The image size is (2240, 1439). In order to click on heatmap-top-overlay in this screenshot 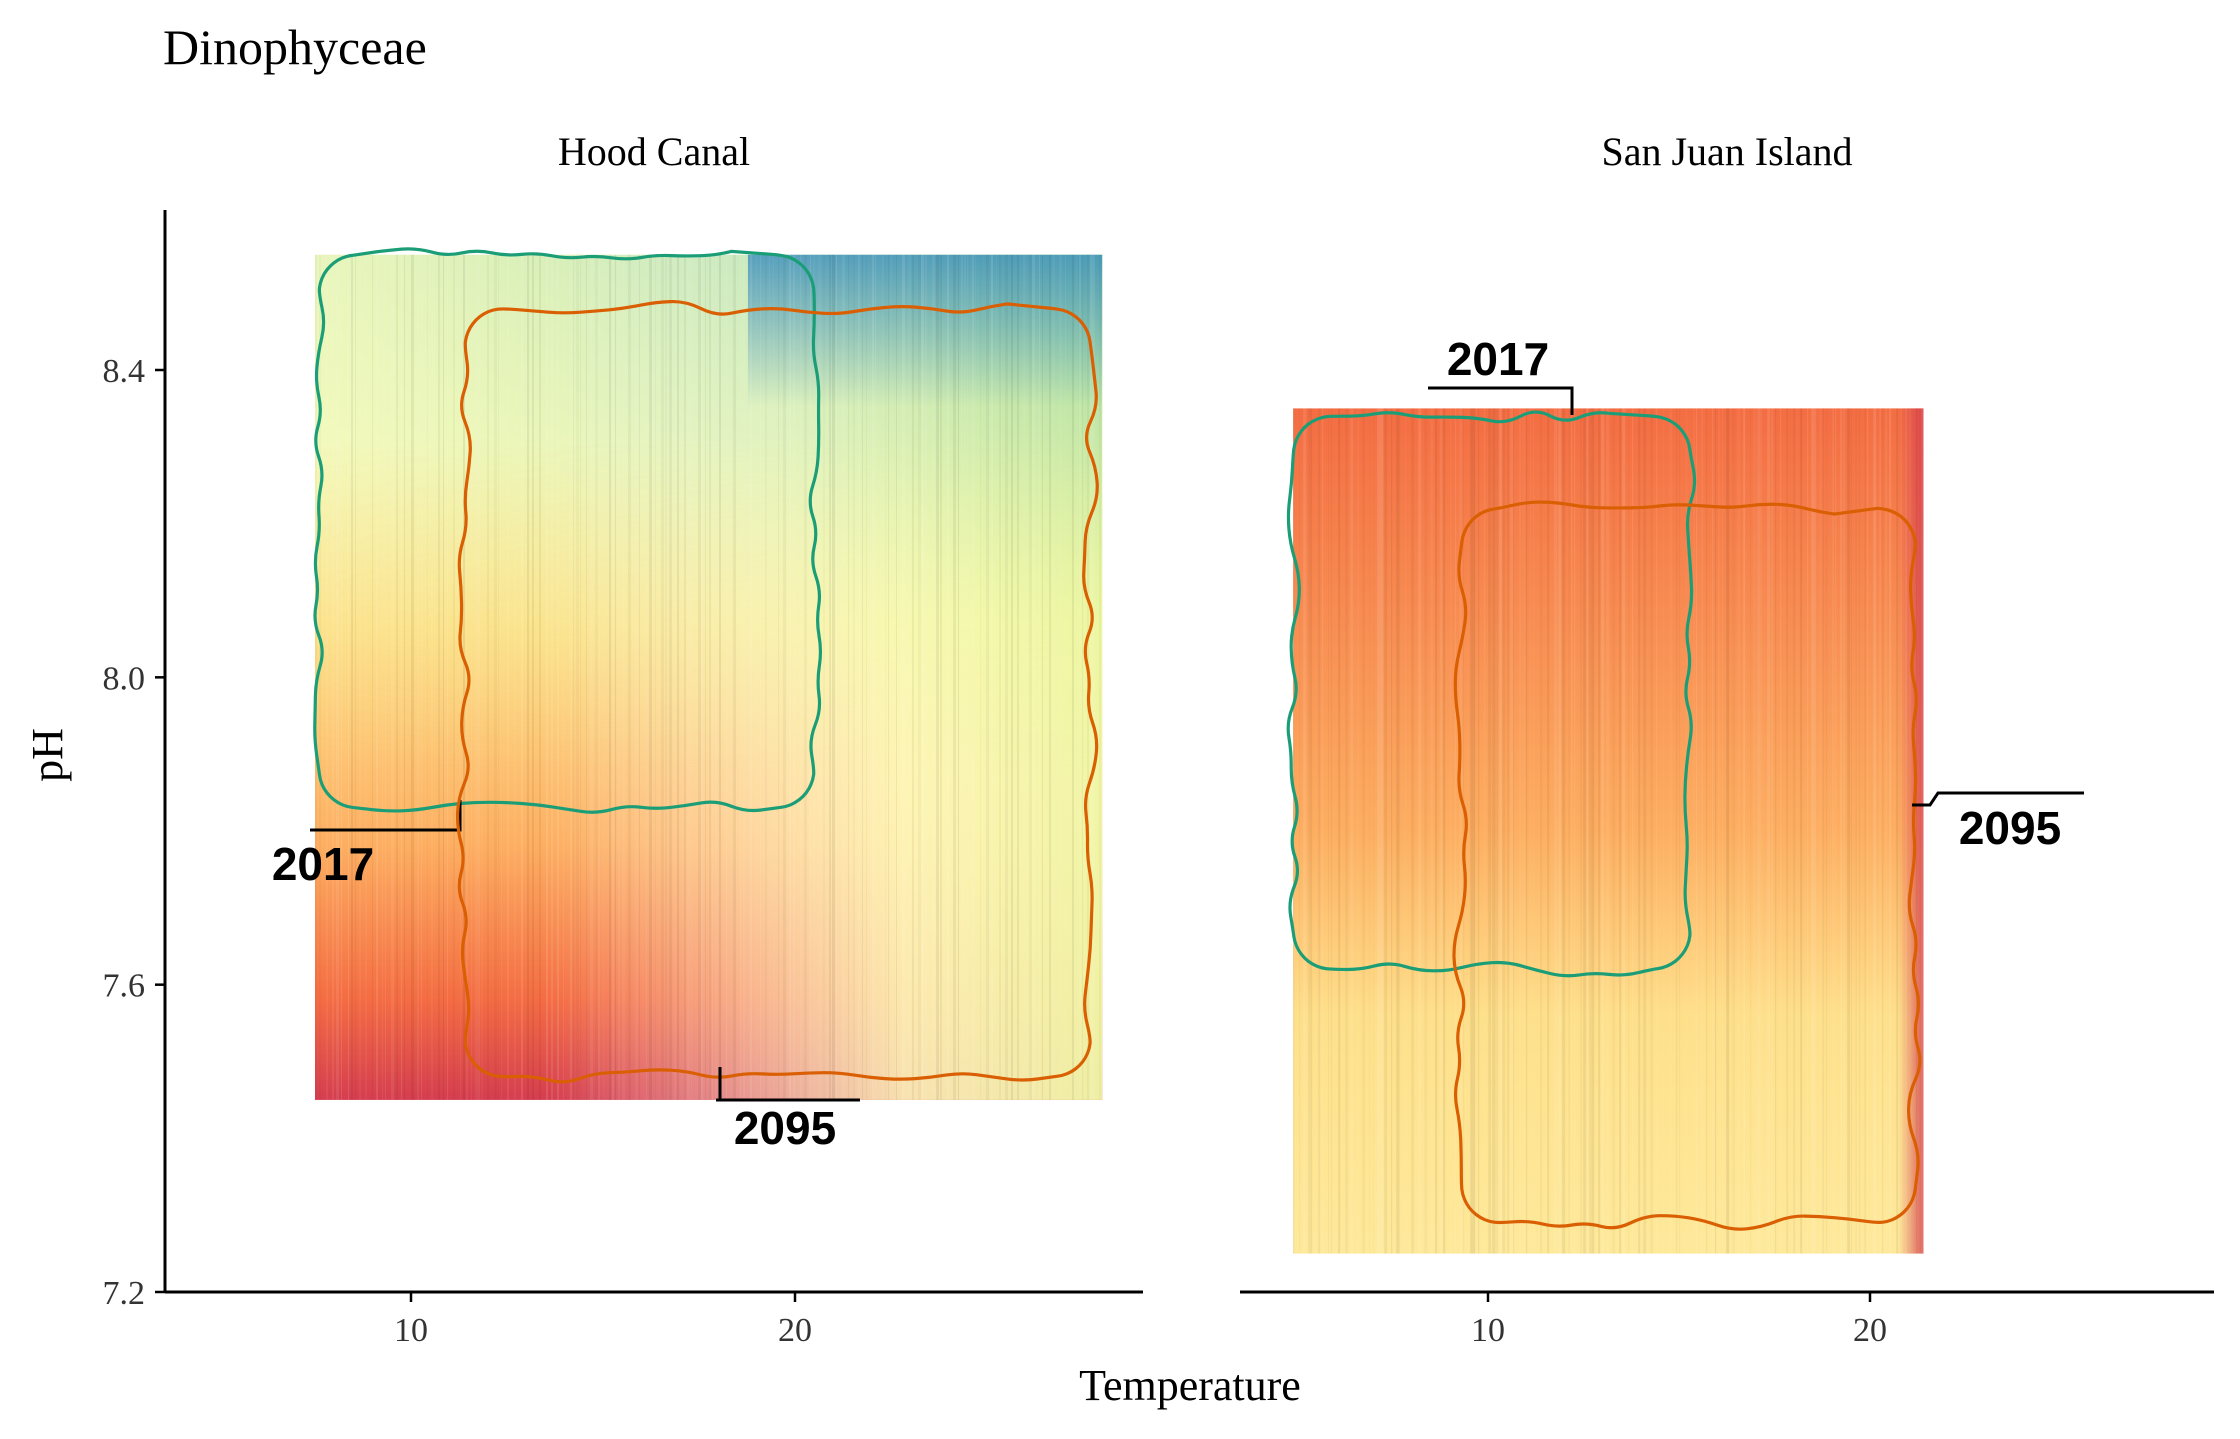, I will do `click(925, 381)`.